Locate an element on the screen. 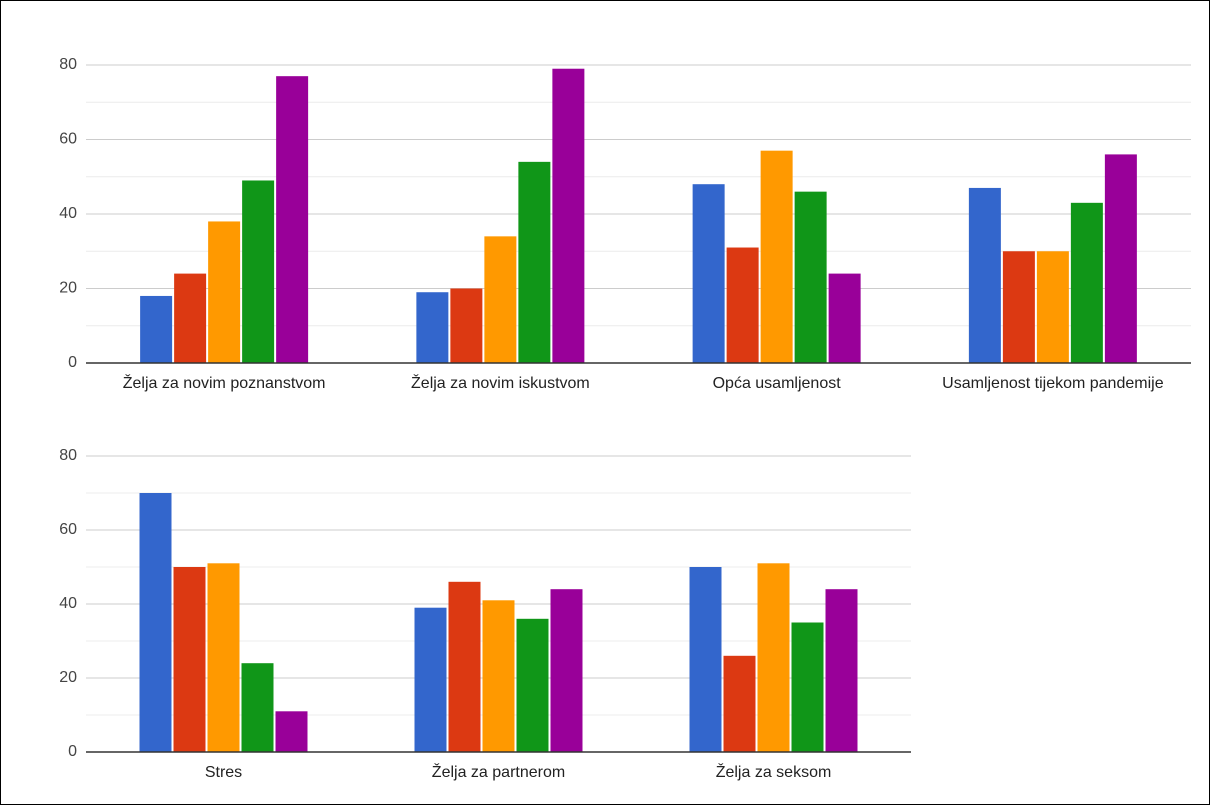 This screenshot has width=1210, height=805. x-tick-label: Usamljenost tijekom pandemije is located at coordinates (1053, 383).